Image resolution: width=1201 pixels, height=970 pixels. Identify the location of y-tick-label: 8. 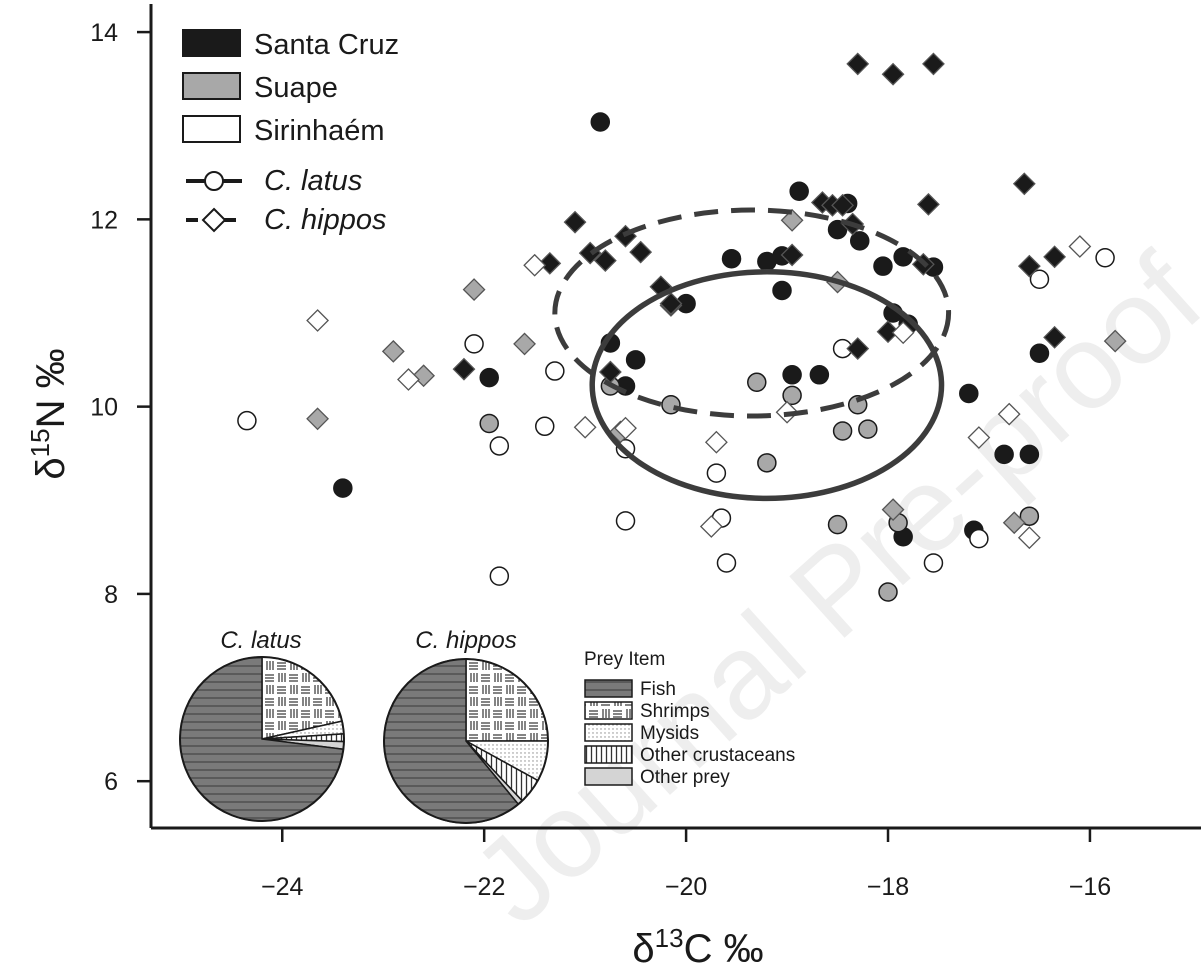
(111, 595).